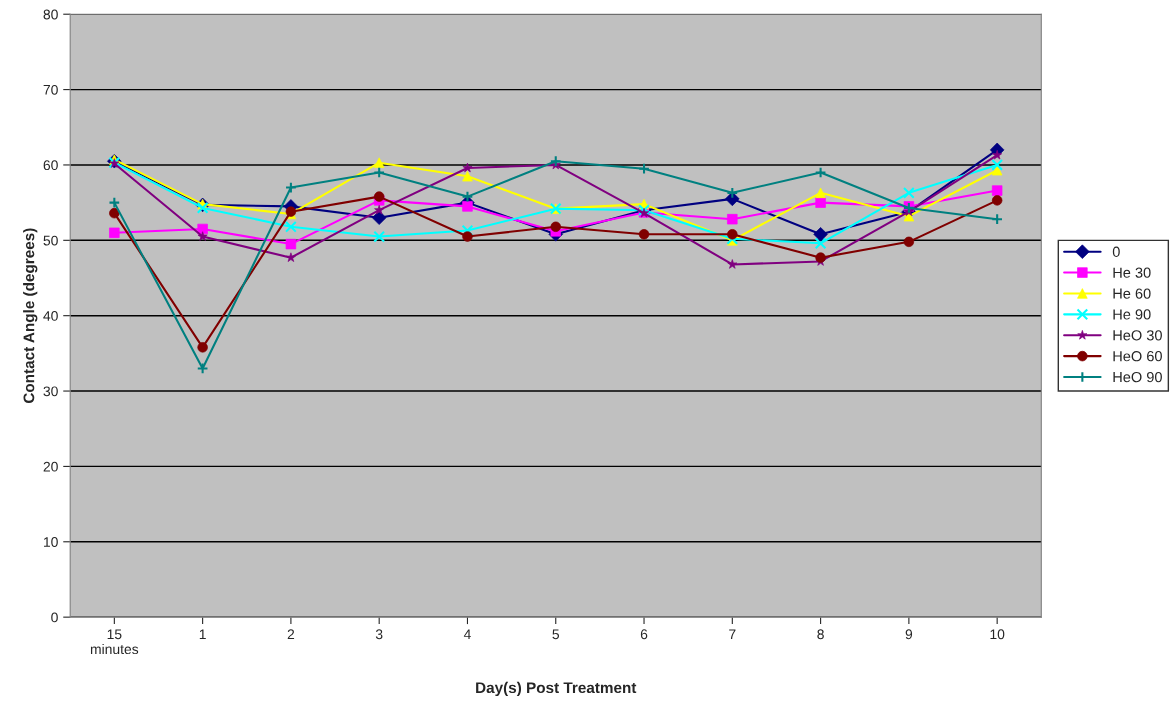  Describe the element at coordinates (556, 689) in the screenshot. I see `x-axis-title: Day(s) Post Treatment` at that location.